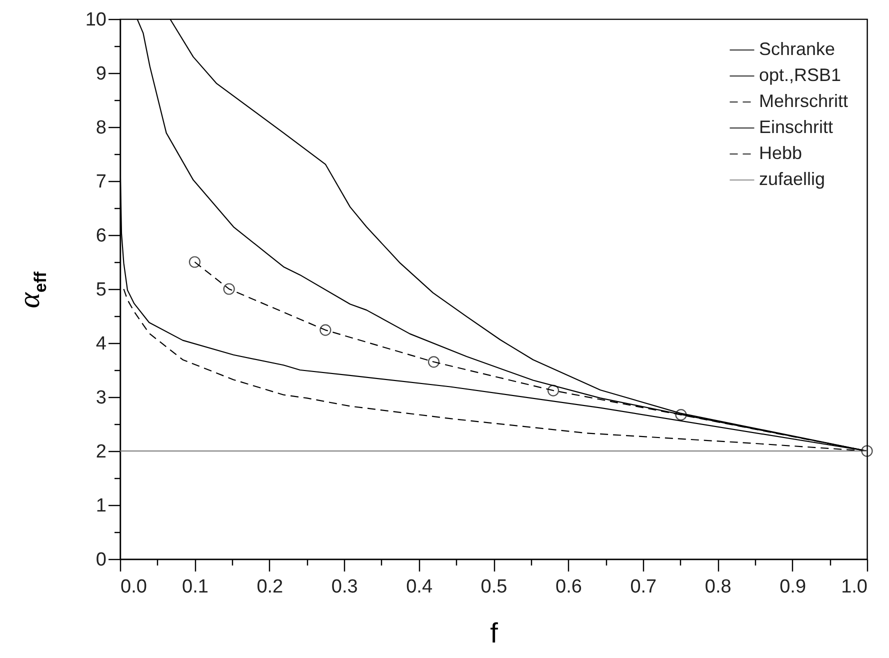  I want to click on legend-label: opt.,RSB1, so click(800, 75).